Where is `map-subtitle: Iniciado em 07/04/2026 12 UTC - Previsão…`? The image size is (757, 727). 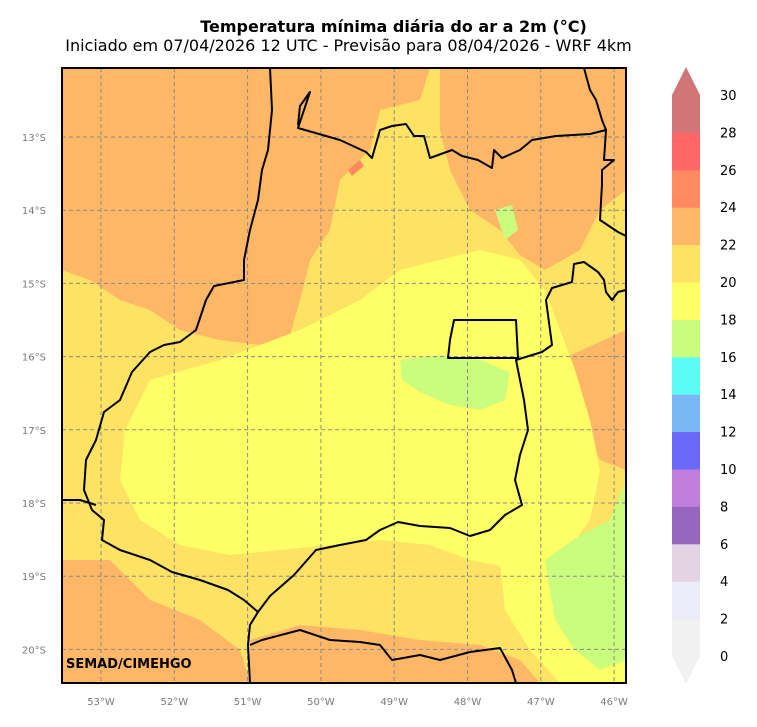 map-subtitle: Iniciado em 07/04/2026 12 UTC - Previsão… is located at coordinates (348, 45).